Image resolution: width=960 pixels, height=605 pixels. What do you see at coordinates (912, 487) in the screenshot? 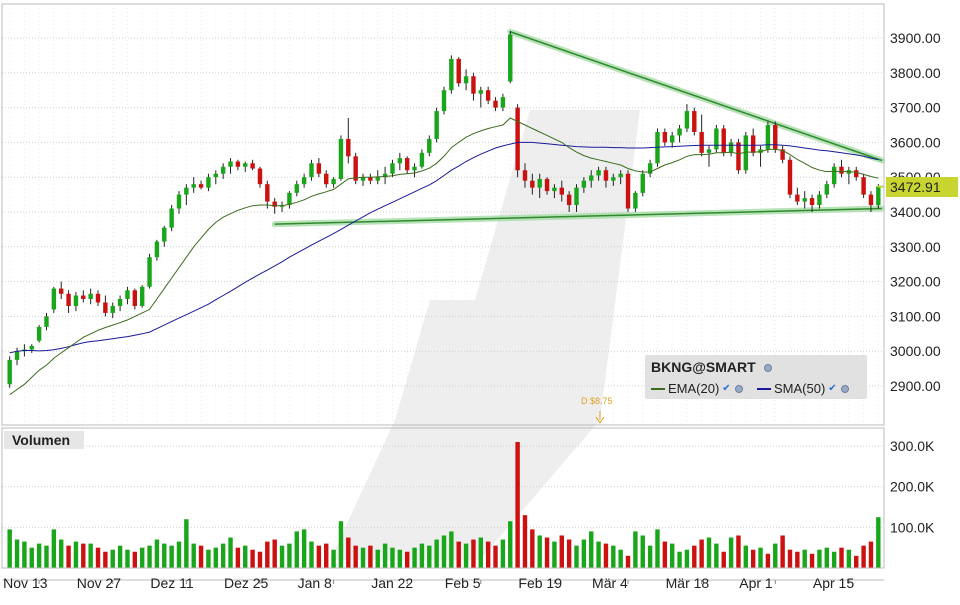
I see `volume-tick-label: 200.0K` at bounding box center [912, 487].